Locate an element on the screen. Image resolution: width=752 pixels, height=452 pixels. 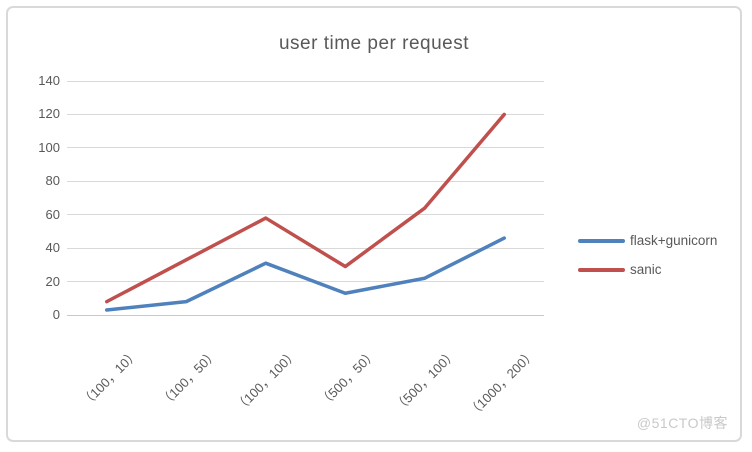
y-axis-tick-label: 40 is located at coordinates (52, 248).